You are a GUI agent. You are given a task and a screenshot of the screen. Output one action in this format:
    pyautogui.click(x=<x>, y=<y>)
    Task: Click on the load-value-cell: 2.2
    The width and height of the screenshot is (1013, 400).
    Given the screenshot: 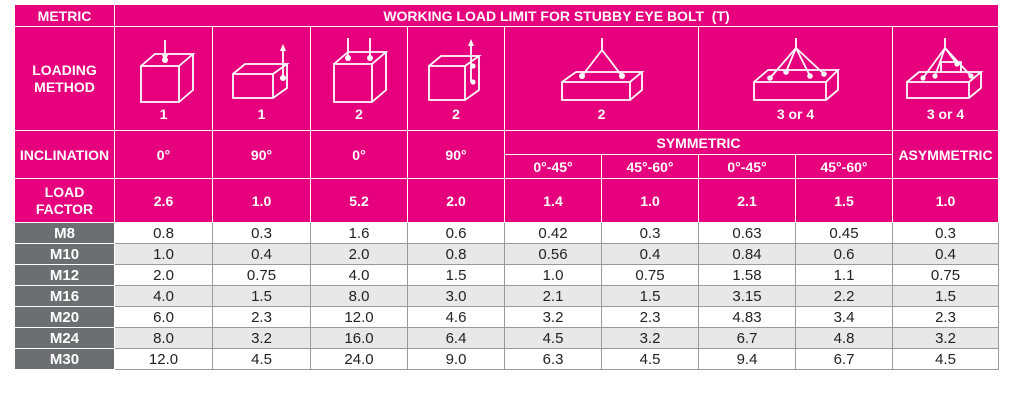 What is the action you would take?
    pyautogui.click(x=844, y=296)
    